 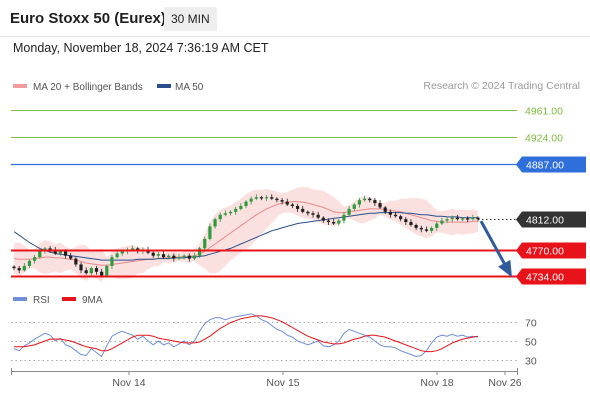 I want to click on rsi-legend-swatch, so click(x=20, y=299).